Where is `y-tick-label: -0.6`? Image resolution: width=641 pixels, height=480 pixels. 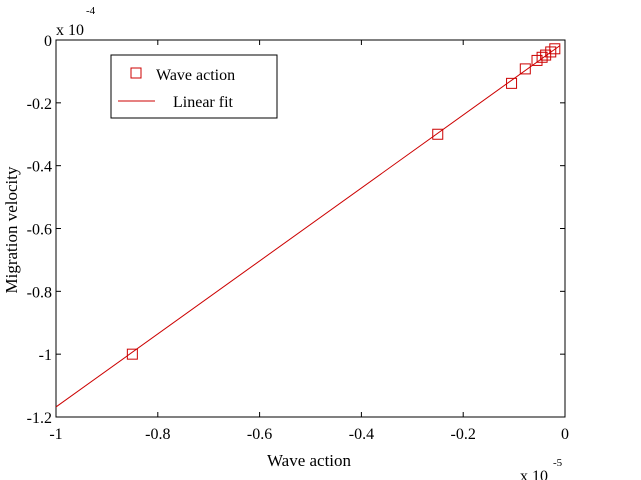
y-tick-label: -0.6 is located at coordinates (39, 230).